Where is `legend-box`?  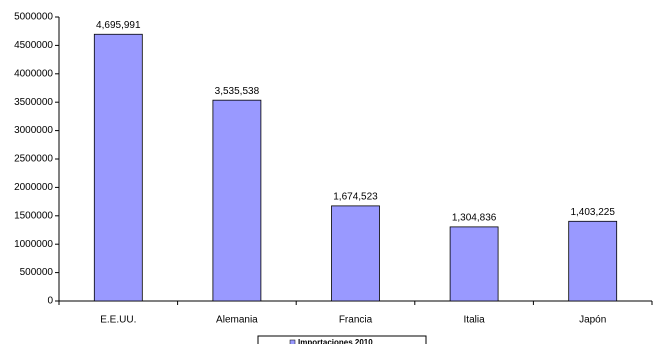 legend-box is located at coordinates (342, 339).